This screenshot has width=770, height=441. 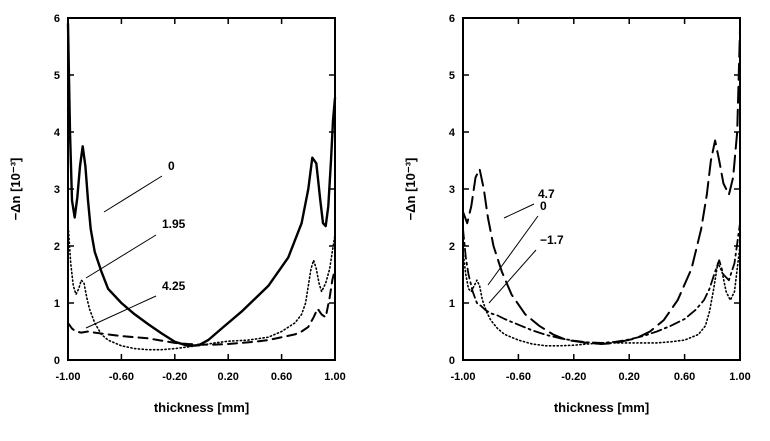 I want to click on series-annotation-label: 4.7, so click(x=546, y=194).